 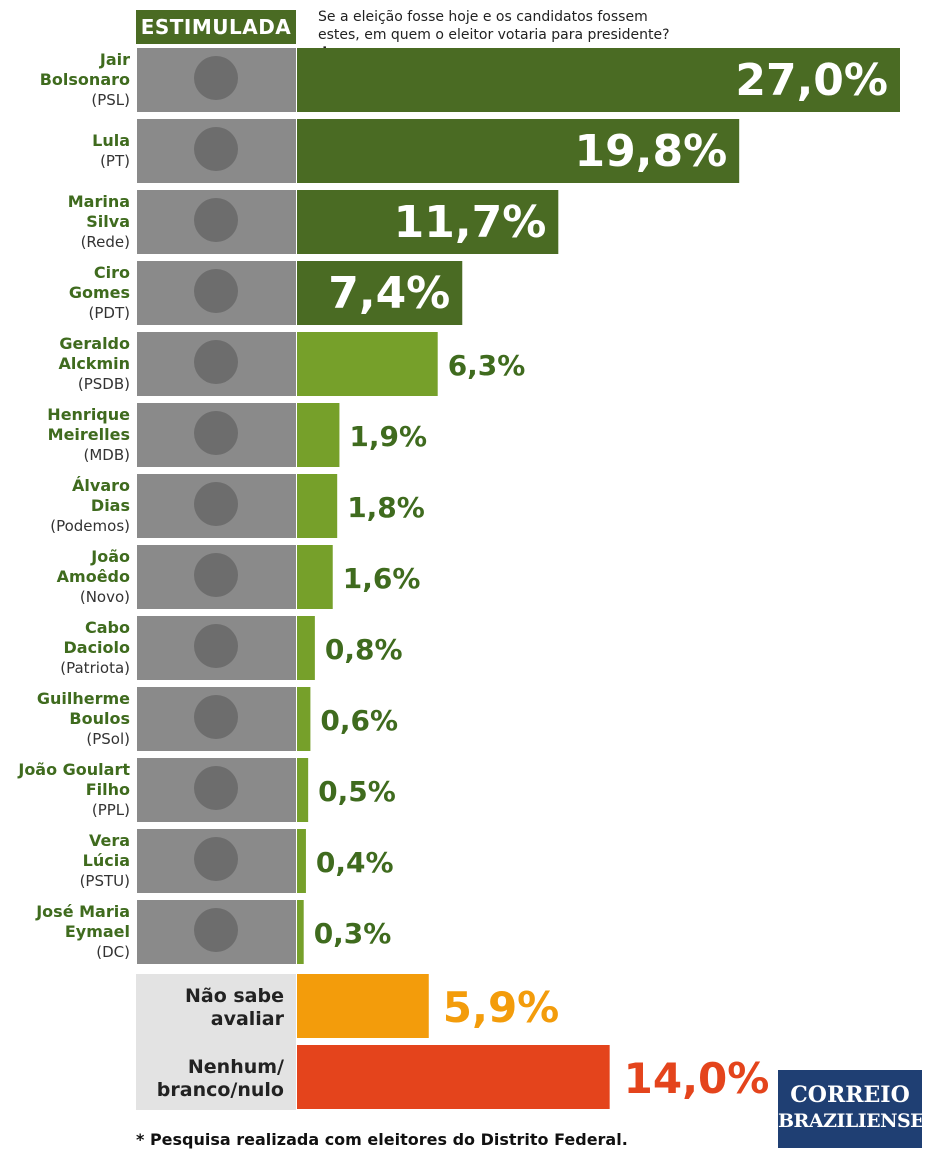 I want to click on value-label: 0,6%, so click(x=359, y=720).